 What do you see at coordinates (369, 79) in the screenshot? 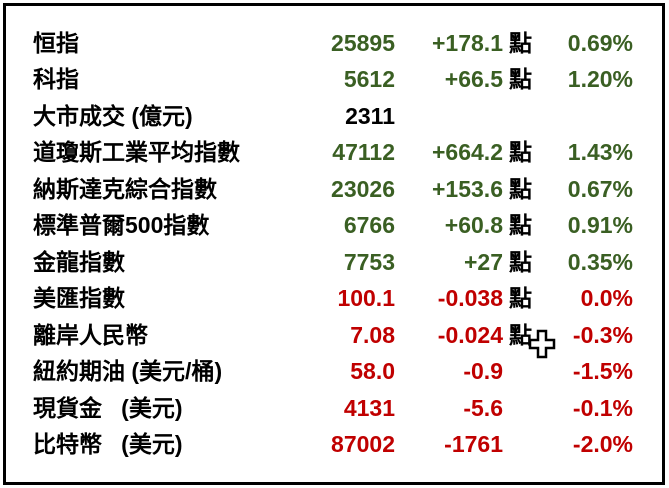
I see `row-value: 5612` at bounding box center [369, 79].